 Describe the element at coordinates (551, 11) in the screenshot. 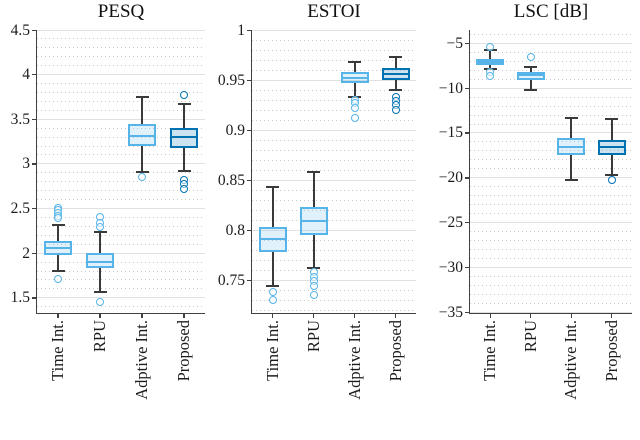

I see `panel-title: LSC [dB]` at that location.